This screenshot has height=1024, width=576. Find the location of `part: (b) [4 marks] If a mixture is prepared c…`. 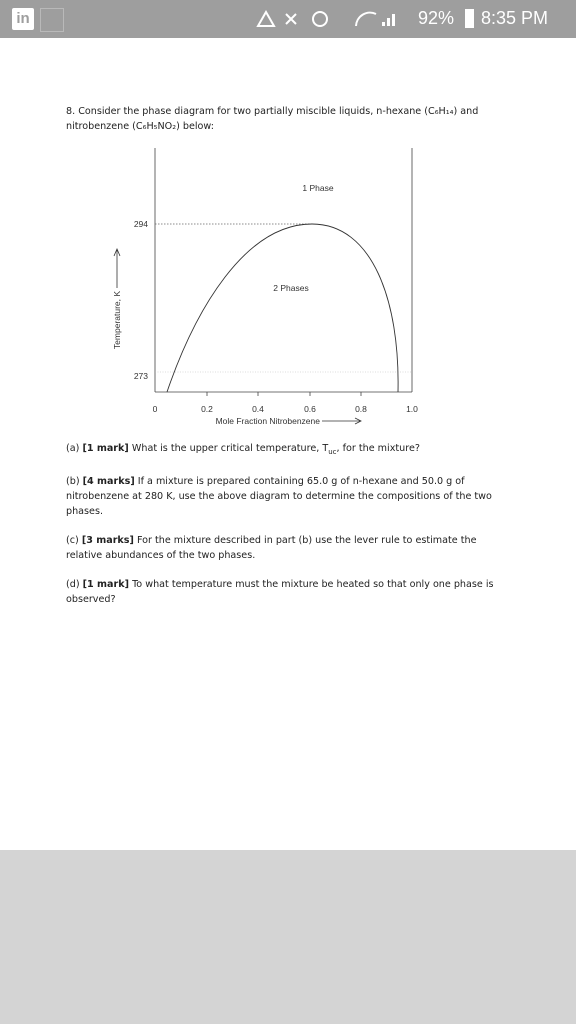

part: (b) [4 marks] If a mixture is prepared c… is located at coordinates (286, 496).